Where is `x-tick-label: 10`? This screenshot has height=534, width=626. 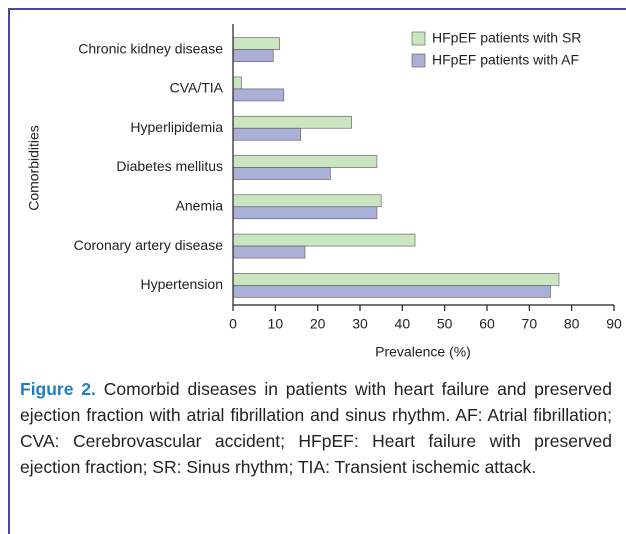 x-tick-label: 10 is located at coordinates (276, 324).